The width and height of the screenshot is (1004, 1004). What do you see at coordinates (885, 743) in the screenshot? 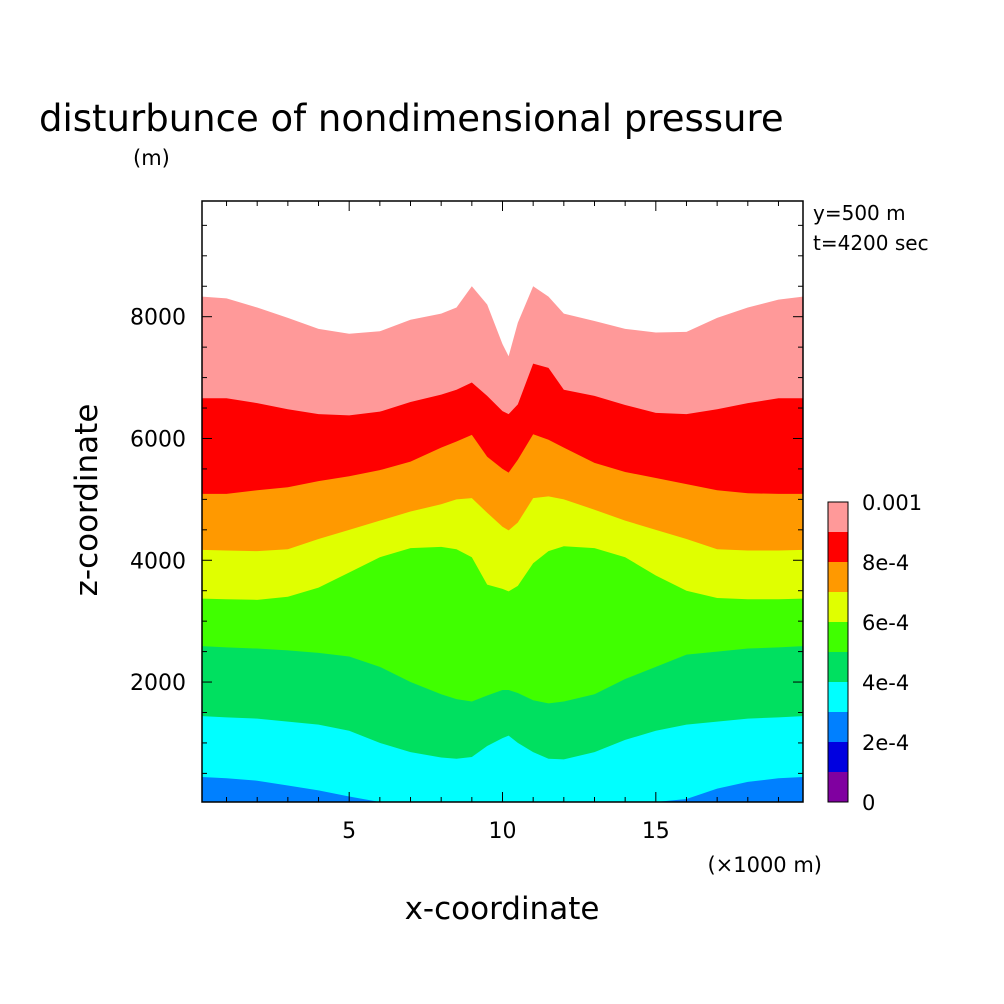
I see `colorbar-label: 2e-4` at bounding box center [885, 743].